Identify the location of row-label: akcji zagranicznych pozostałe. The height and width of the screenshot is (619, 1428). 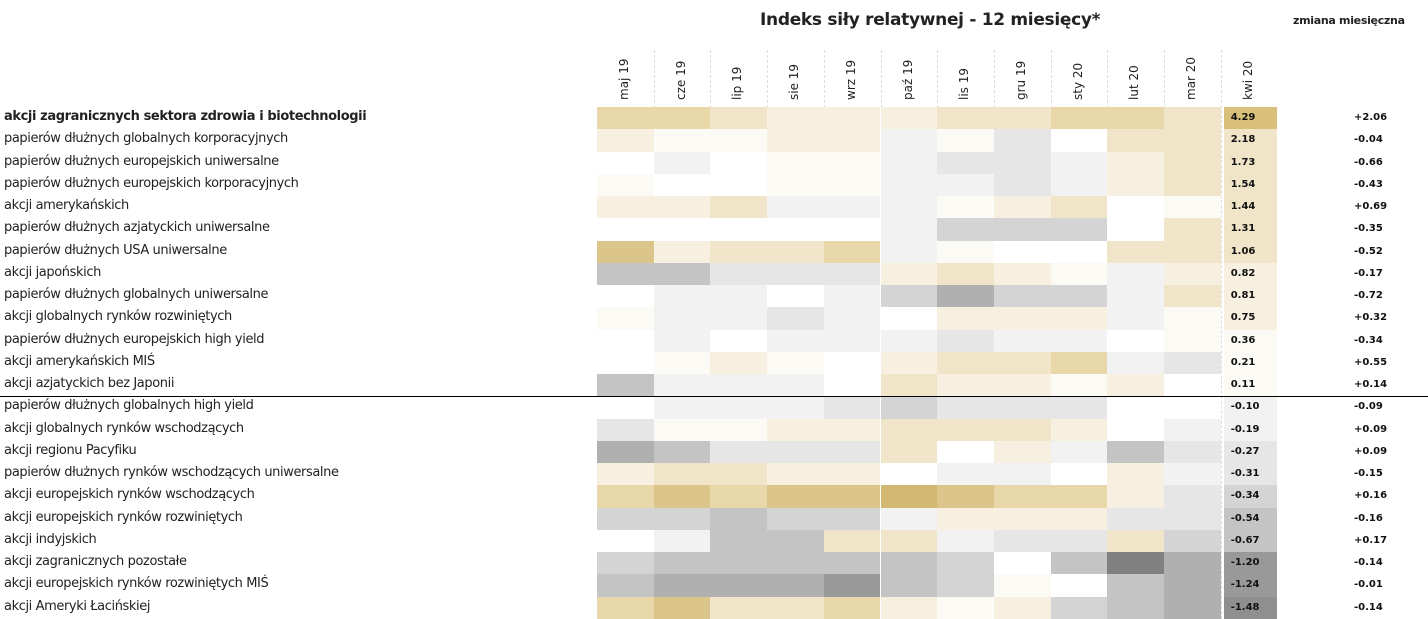
(95, 562).